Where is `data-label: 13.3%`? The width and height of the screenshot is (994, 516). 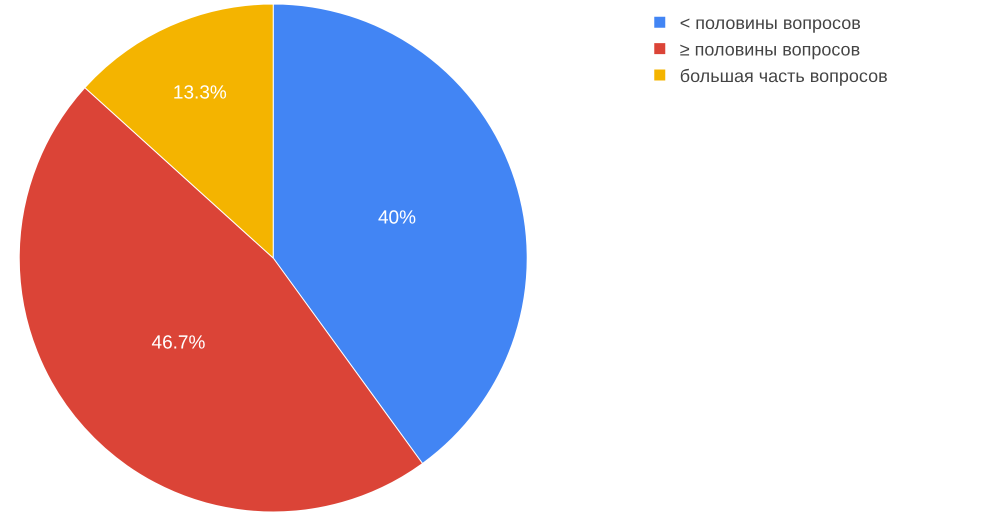 data-label: 13.3% is located at coordinates (199, 93).